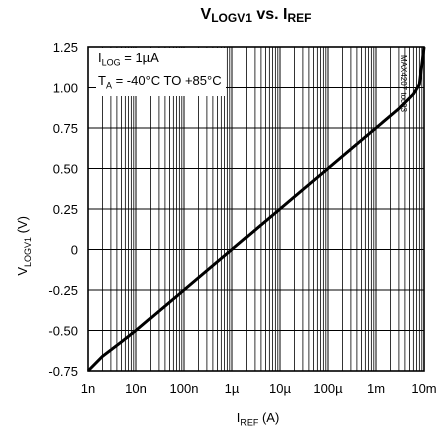 This screenshot has width=438, height=434. What do you see at coordinates (24, 245) in the screenshot?
I see `y-axis-label: VLOGV1 (V)` at bounding box center [24, 245].